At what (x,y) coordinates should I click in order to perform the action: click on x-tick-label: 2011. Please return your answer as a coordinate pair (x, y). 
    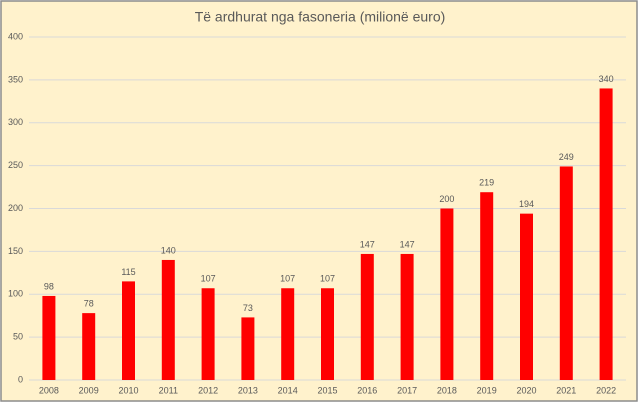
    Looking at the image, I should click on (168, 390).